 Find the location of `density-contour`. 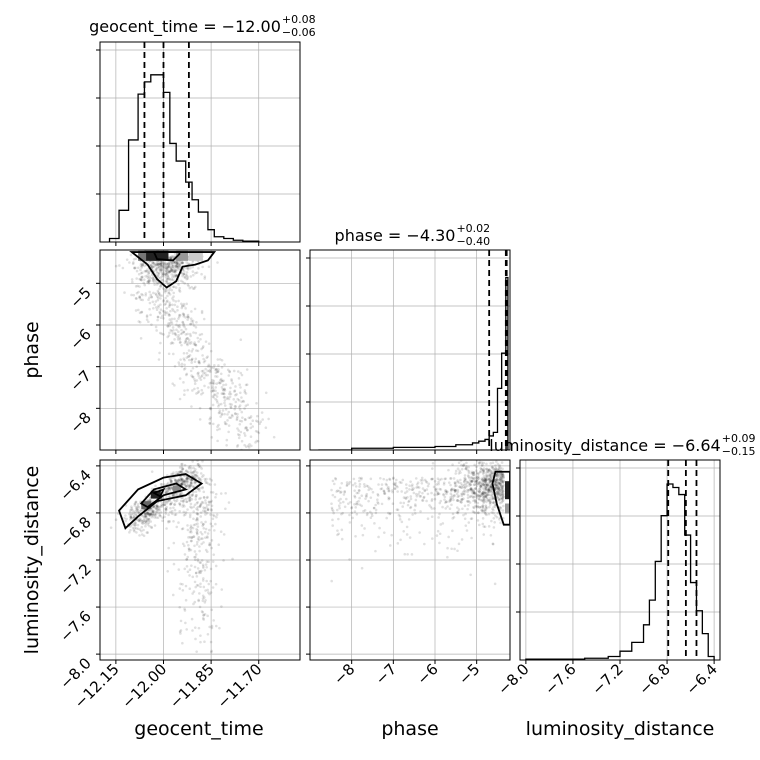

density-contour is located at coordinates (158, 492).